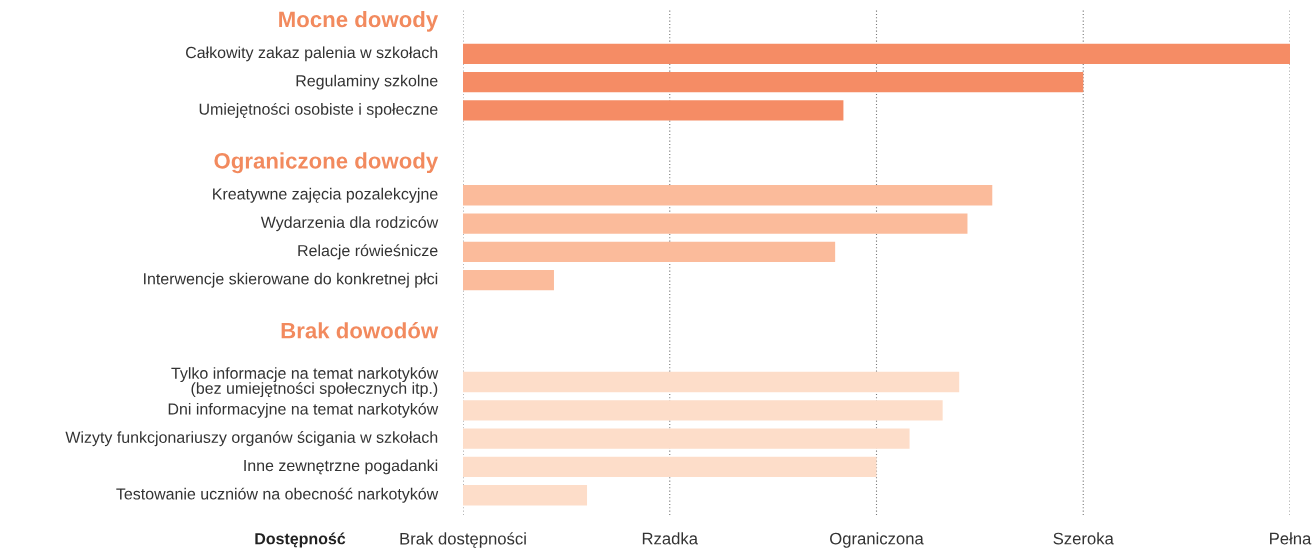  I want to click on y-tick-label: Kreatywne zajęcia pozalekcyjne, so click(325, 195).